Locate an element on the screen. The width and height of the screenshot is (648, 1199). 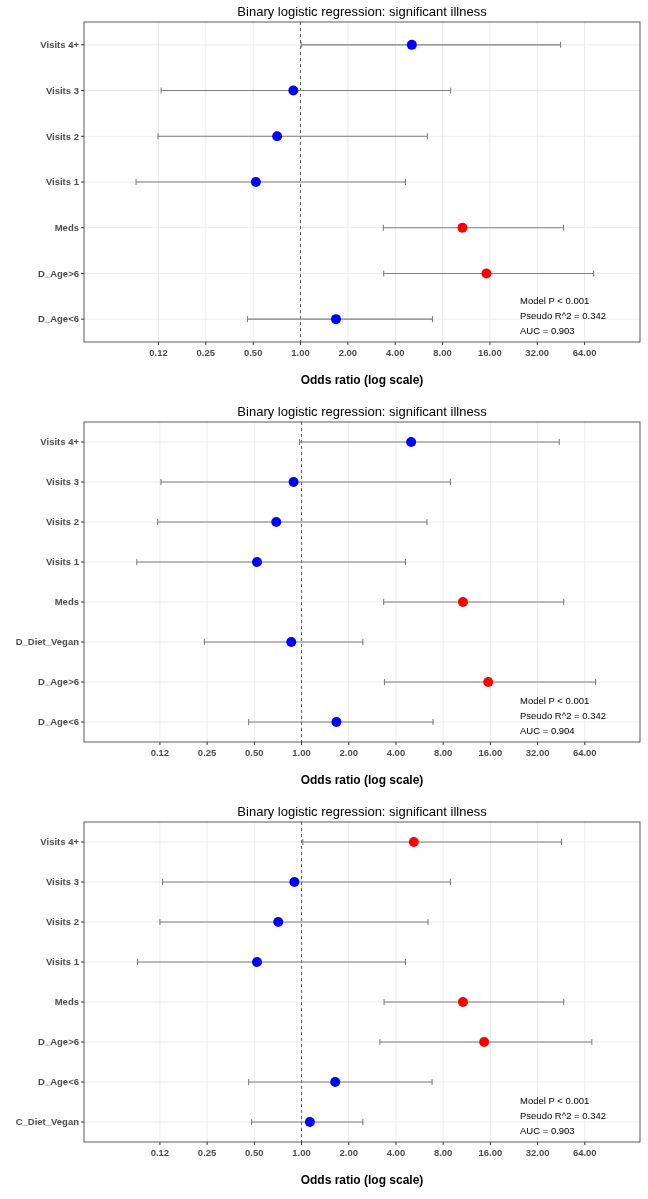
y-tick-label: C_Diet_Vegan is located at coordinates (47, 1122).